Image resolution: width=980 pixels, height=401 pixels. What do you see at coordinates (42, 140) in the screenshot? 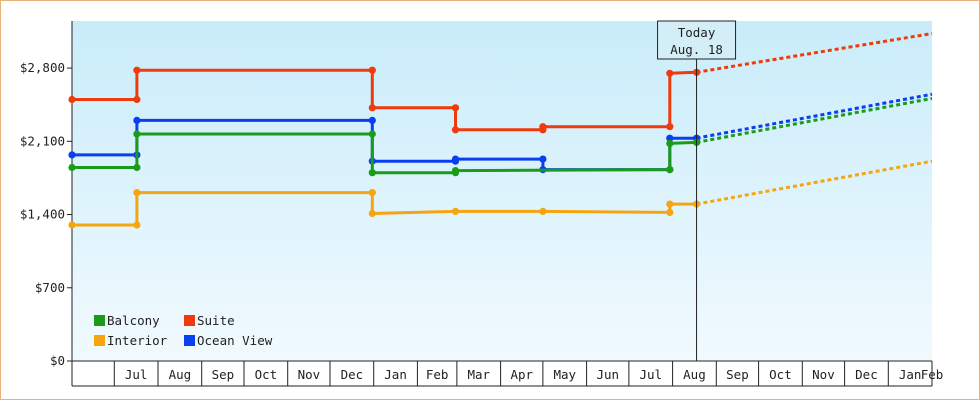
I see `y-tick-label: $2,100` at bounding box center [42, 140].